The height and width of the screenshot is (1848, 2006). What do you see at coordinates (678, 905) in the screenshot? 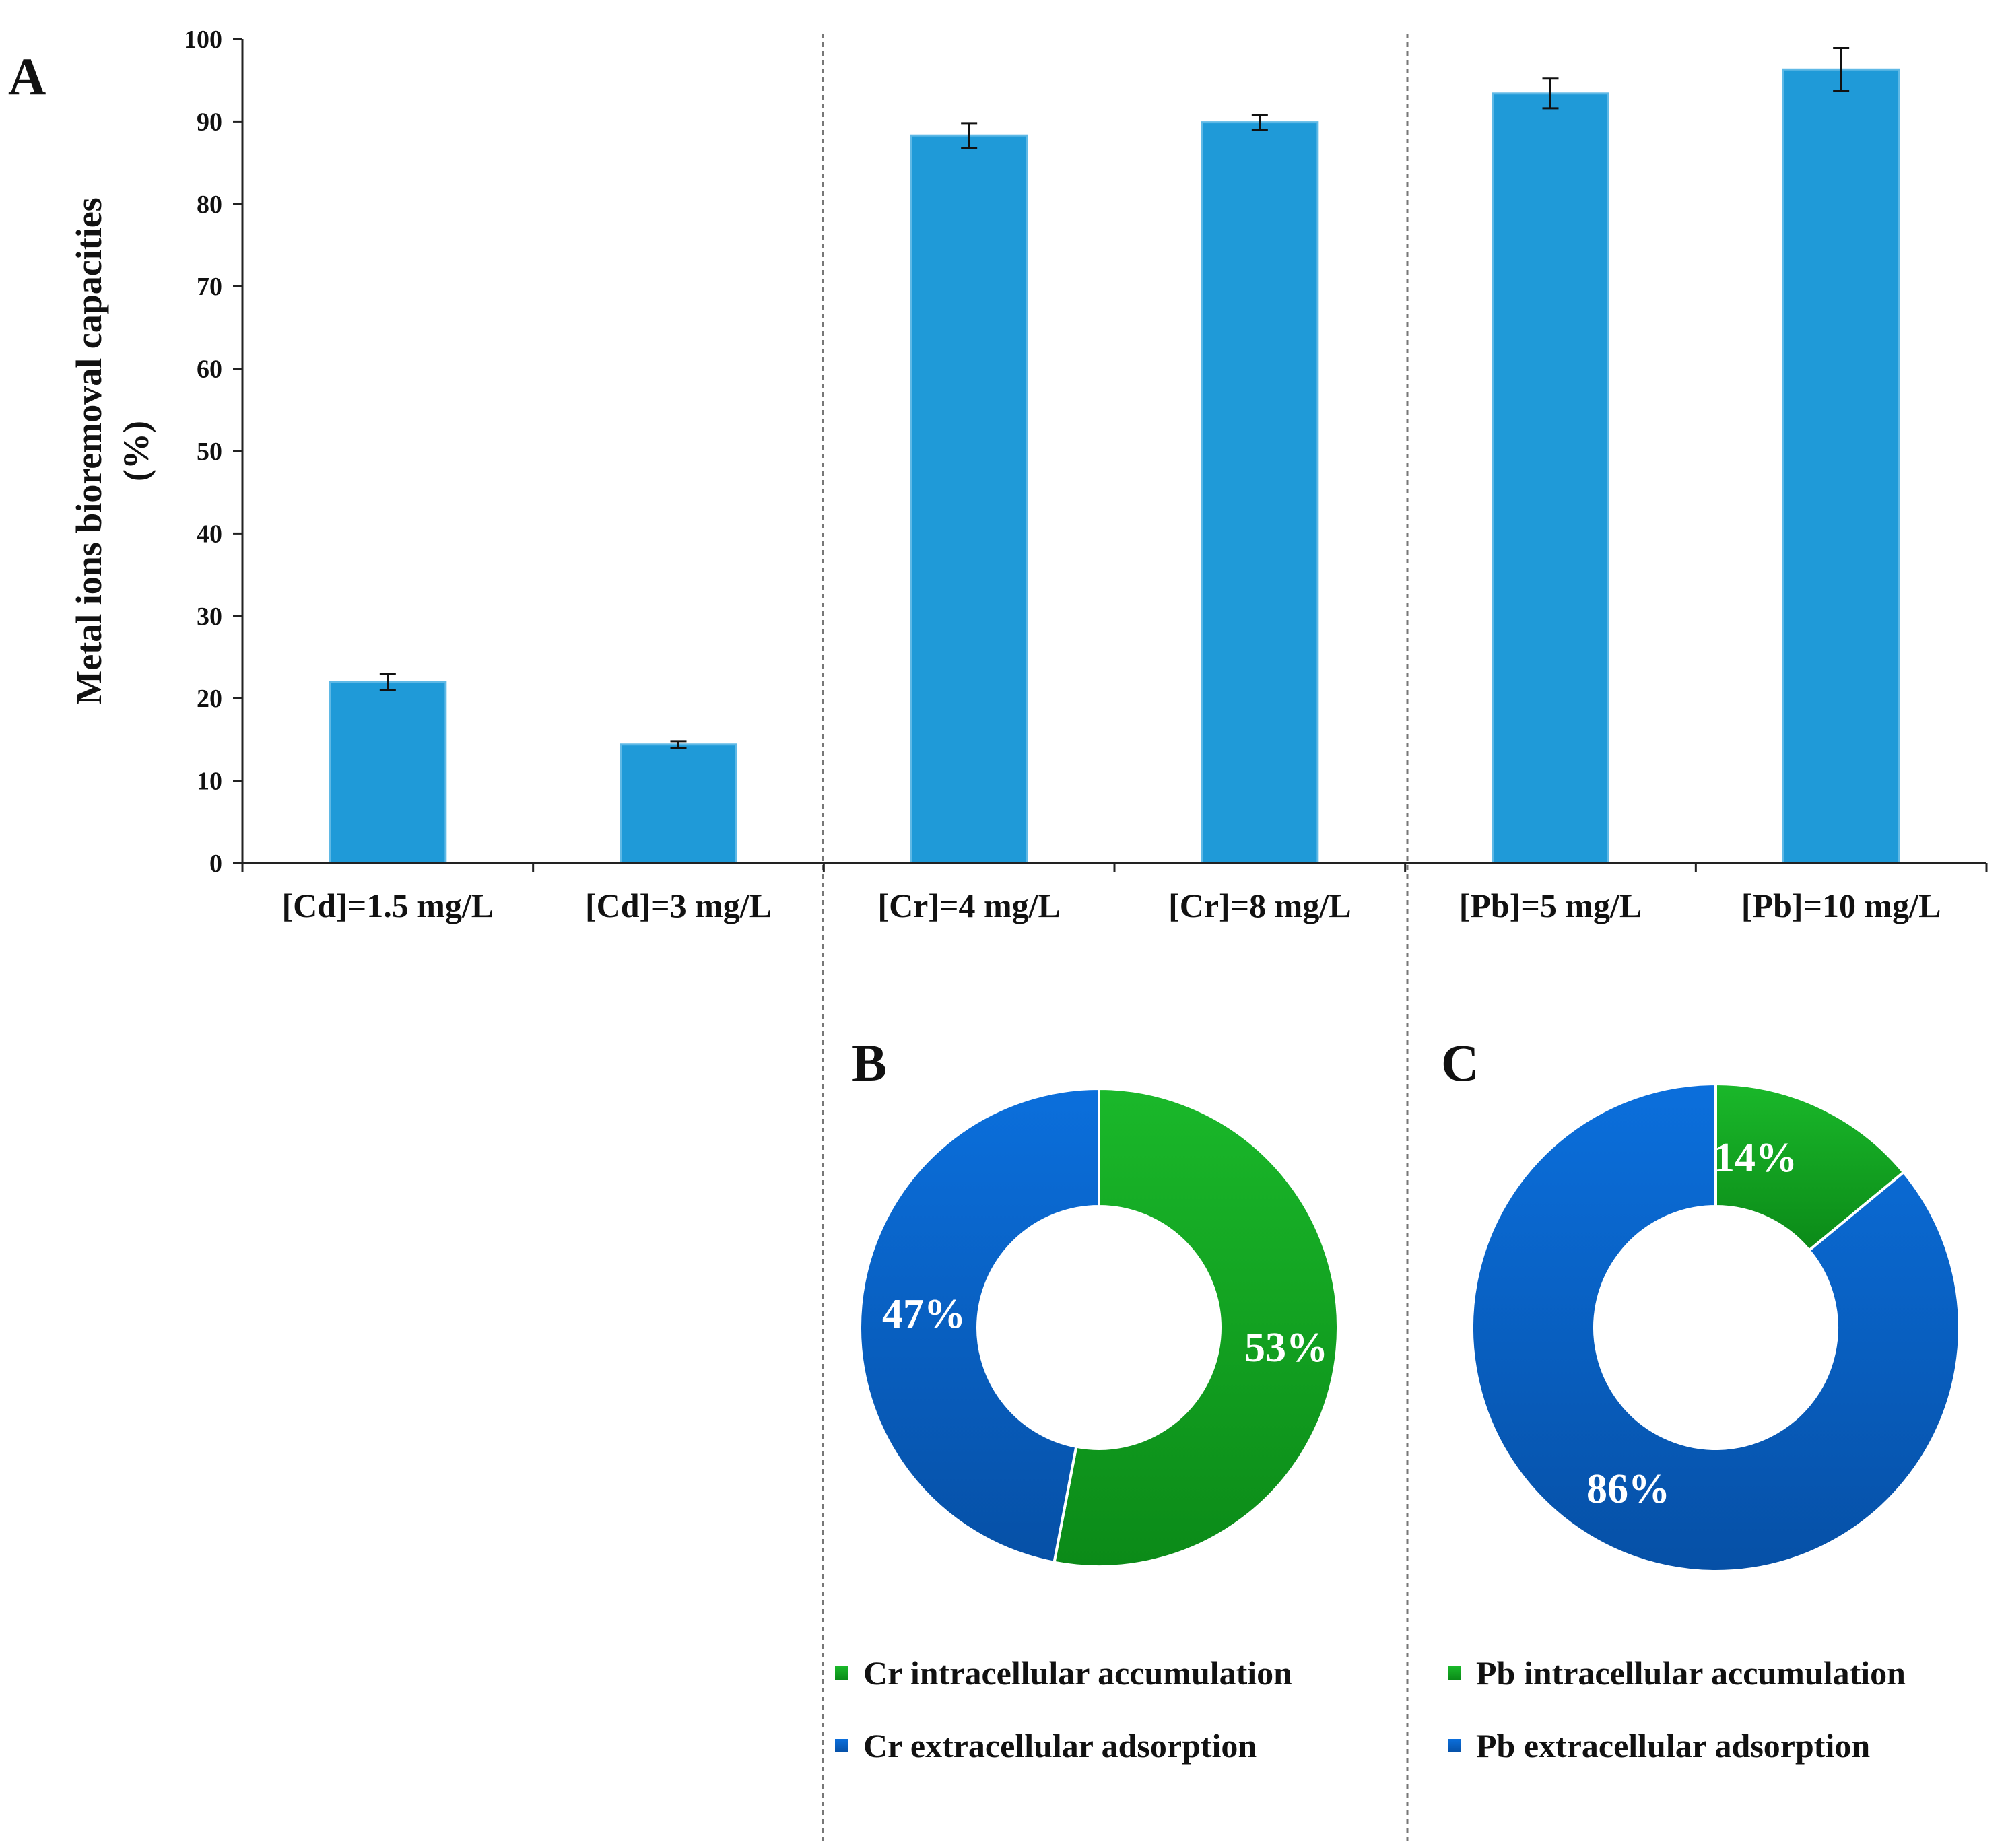
I see `x-category-label: [Cd]=3 mg/L` at bounding box center [678, 905].